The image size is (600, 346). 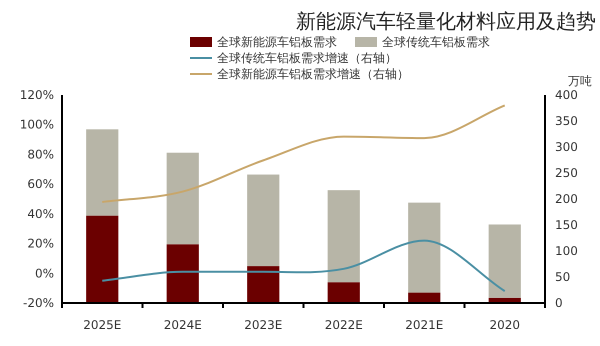 I want to click on line-series, so click(x=303, y=266).